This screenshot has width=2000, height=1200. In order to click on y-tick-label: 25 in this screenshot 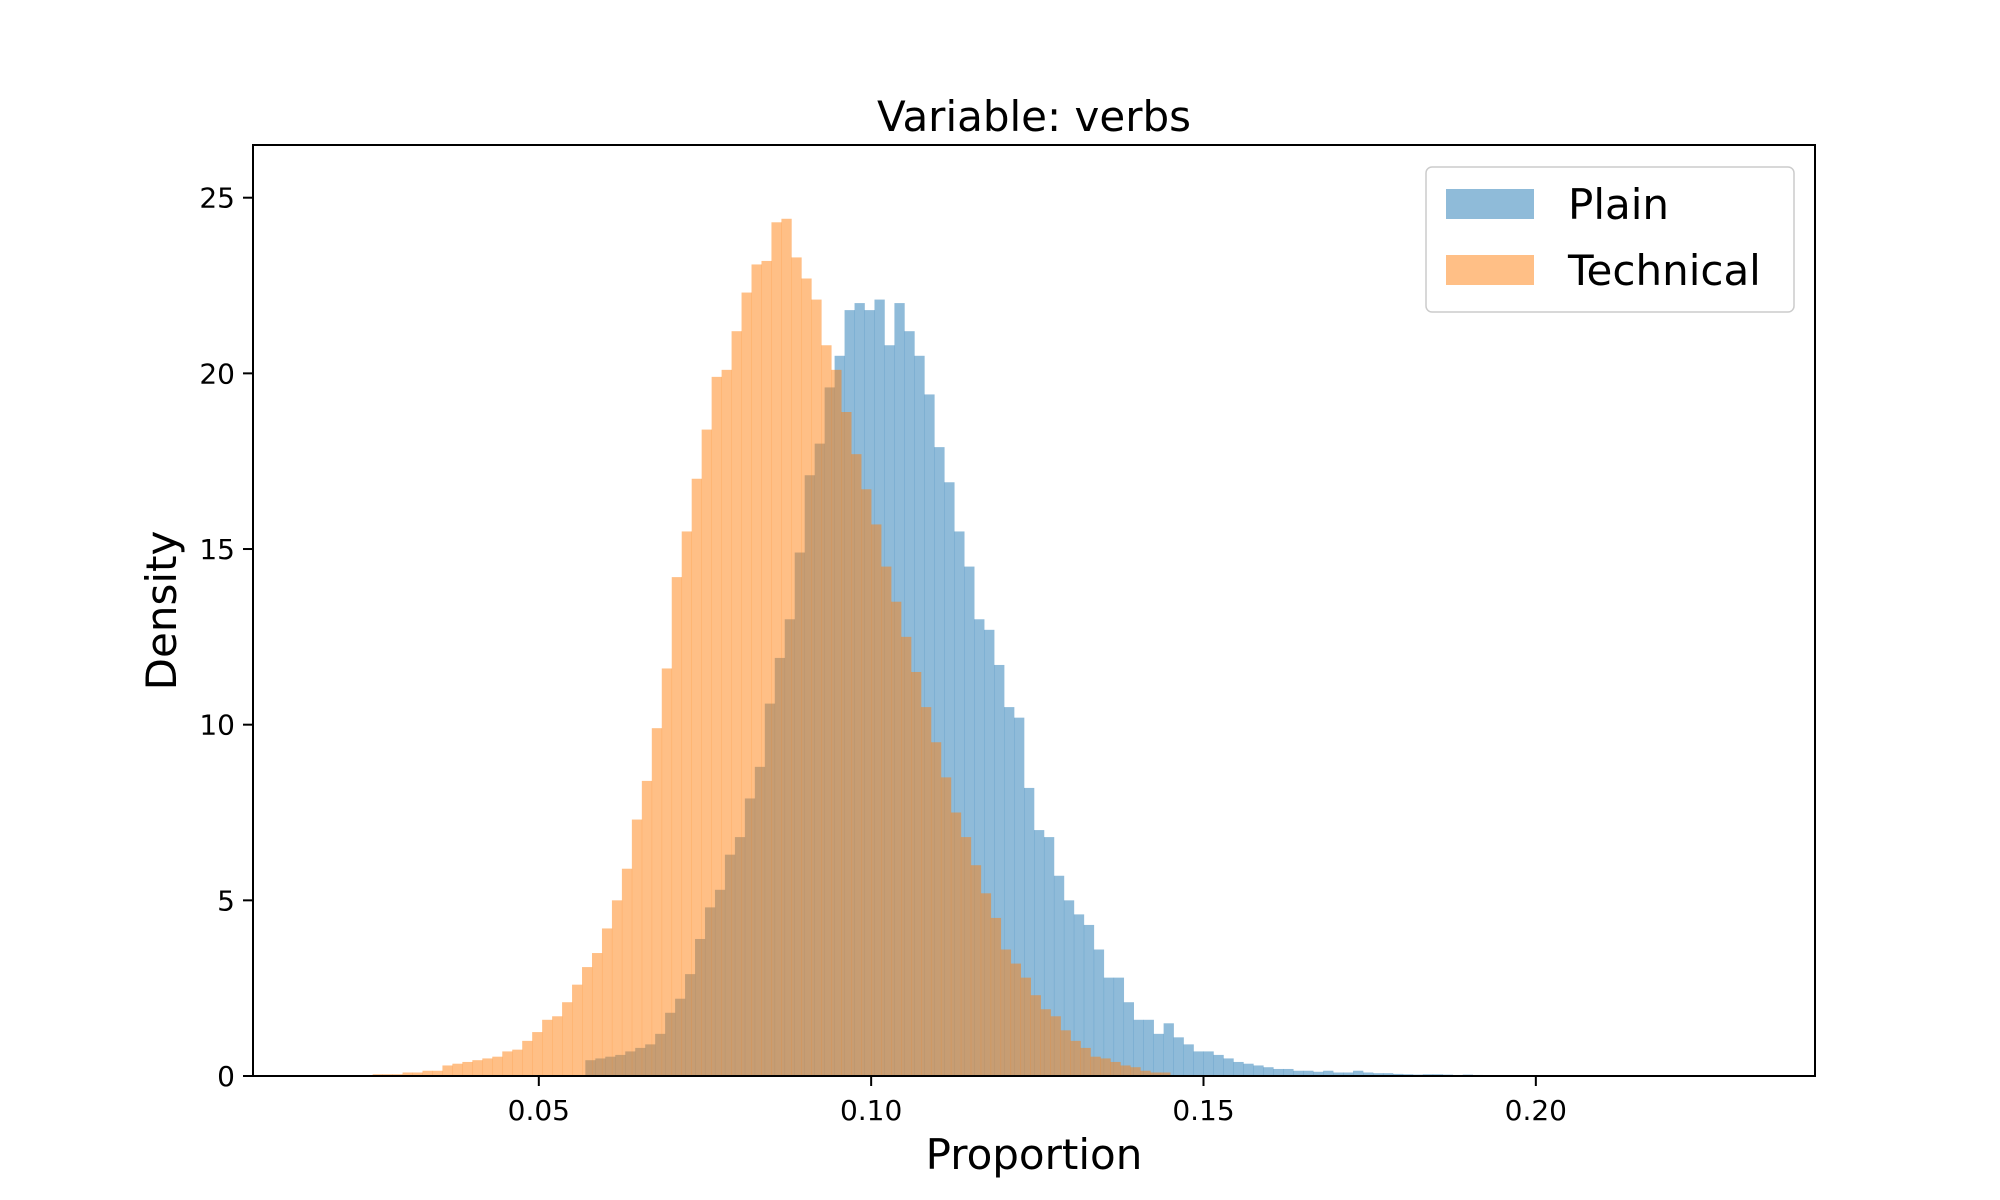, I will do `click(217, 198)`.